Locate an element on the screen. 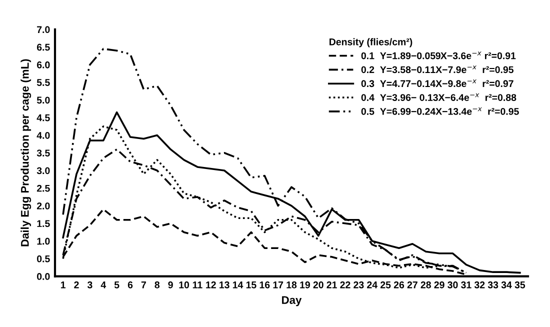  x-tick-label: 4 is located at coordinates (103, 285).